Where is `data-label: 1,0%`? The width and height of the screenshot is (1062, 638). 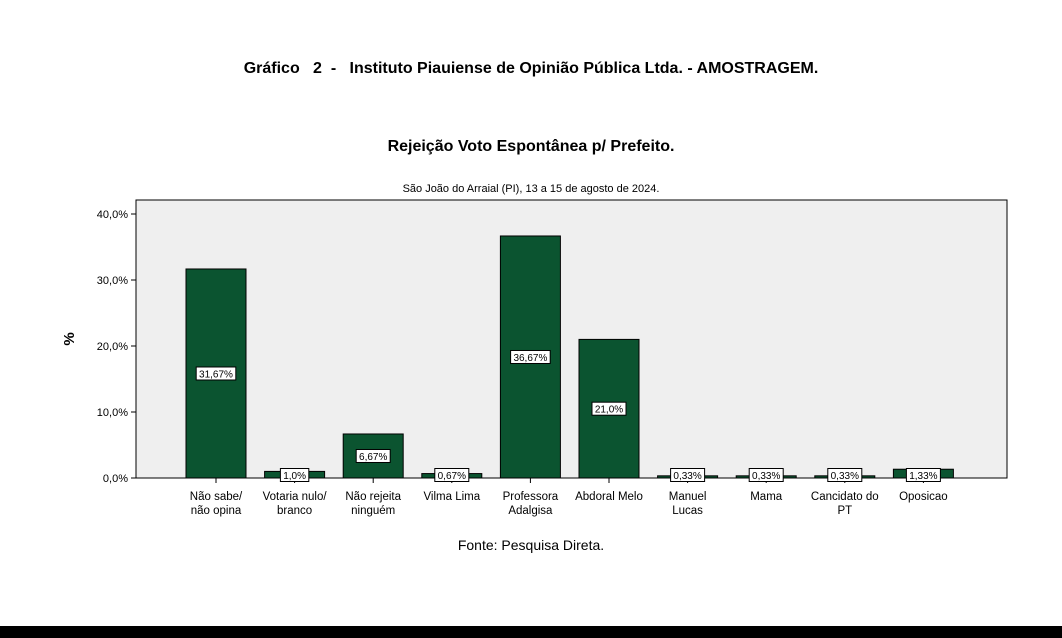 data-label: 1,0% is located at coordinates (294, 476).